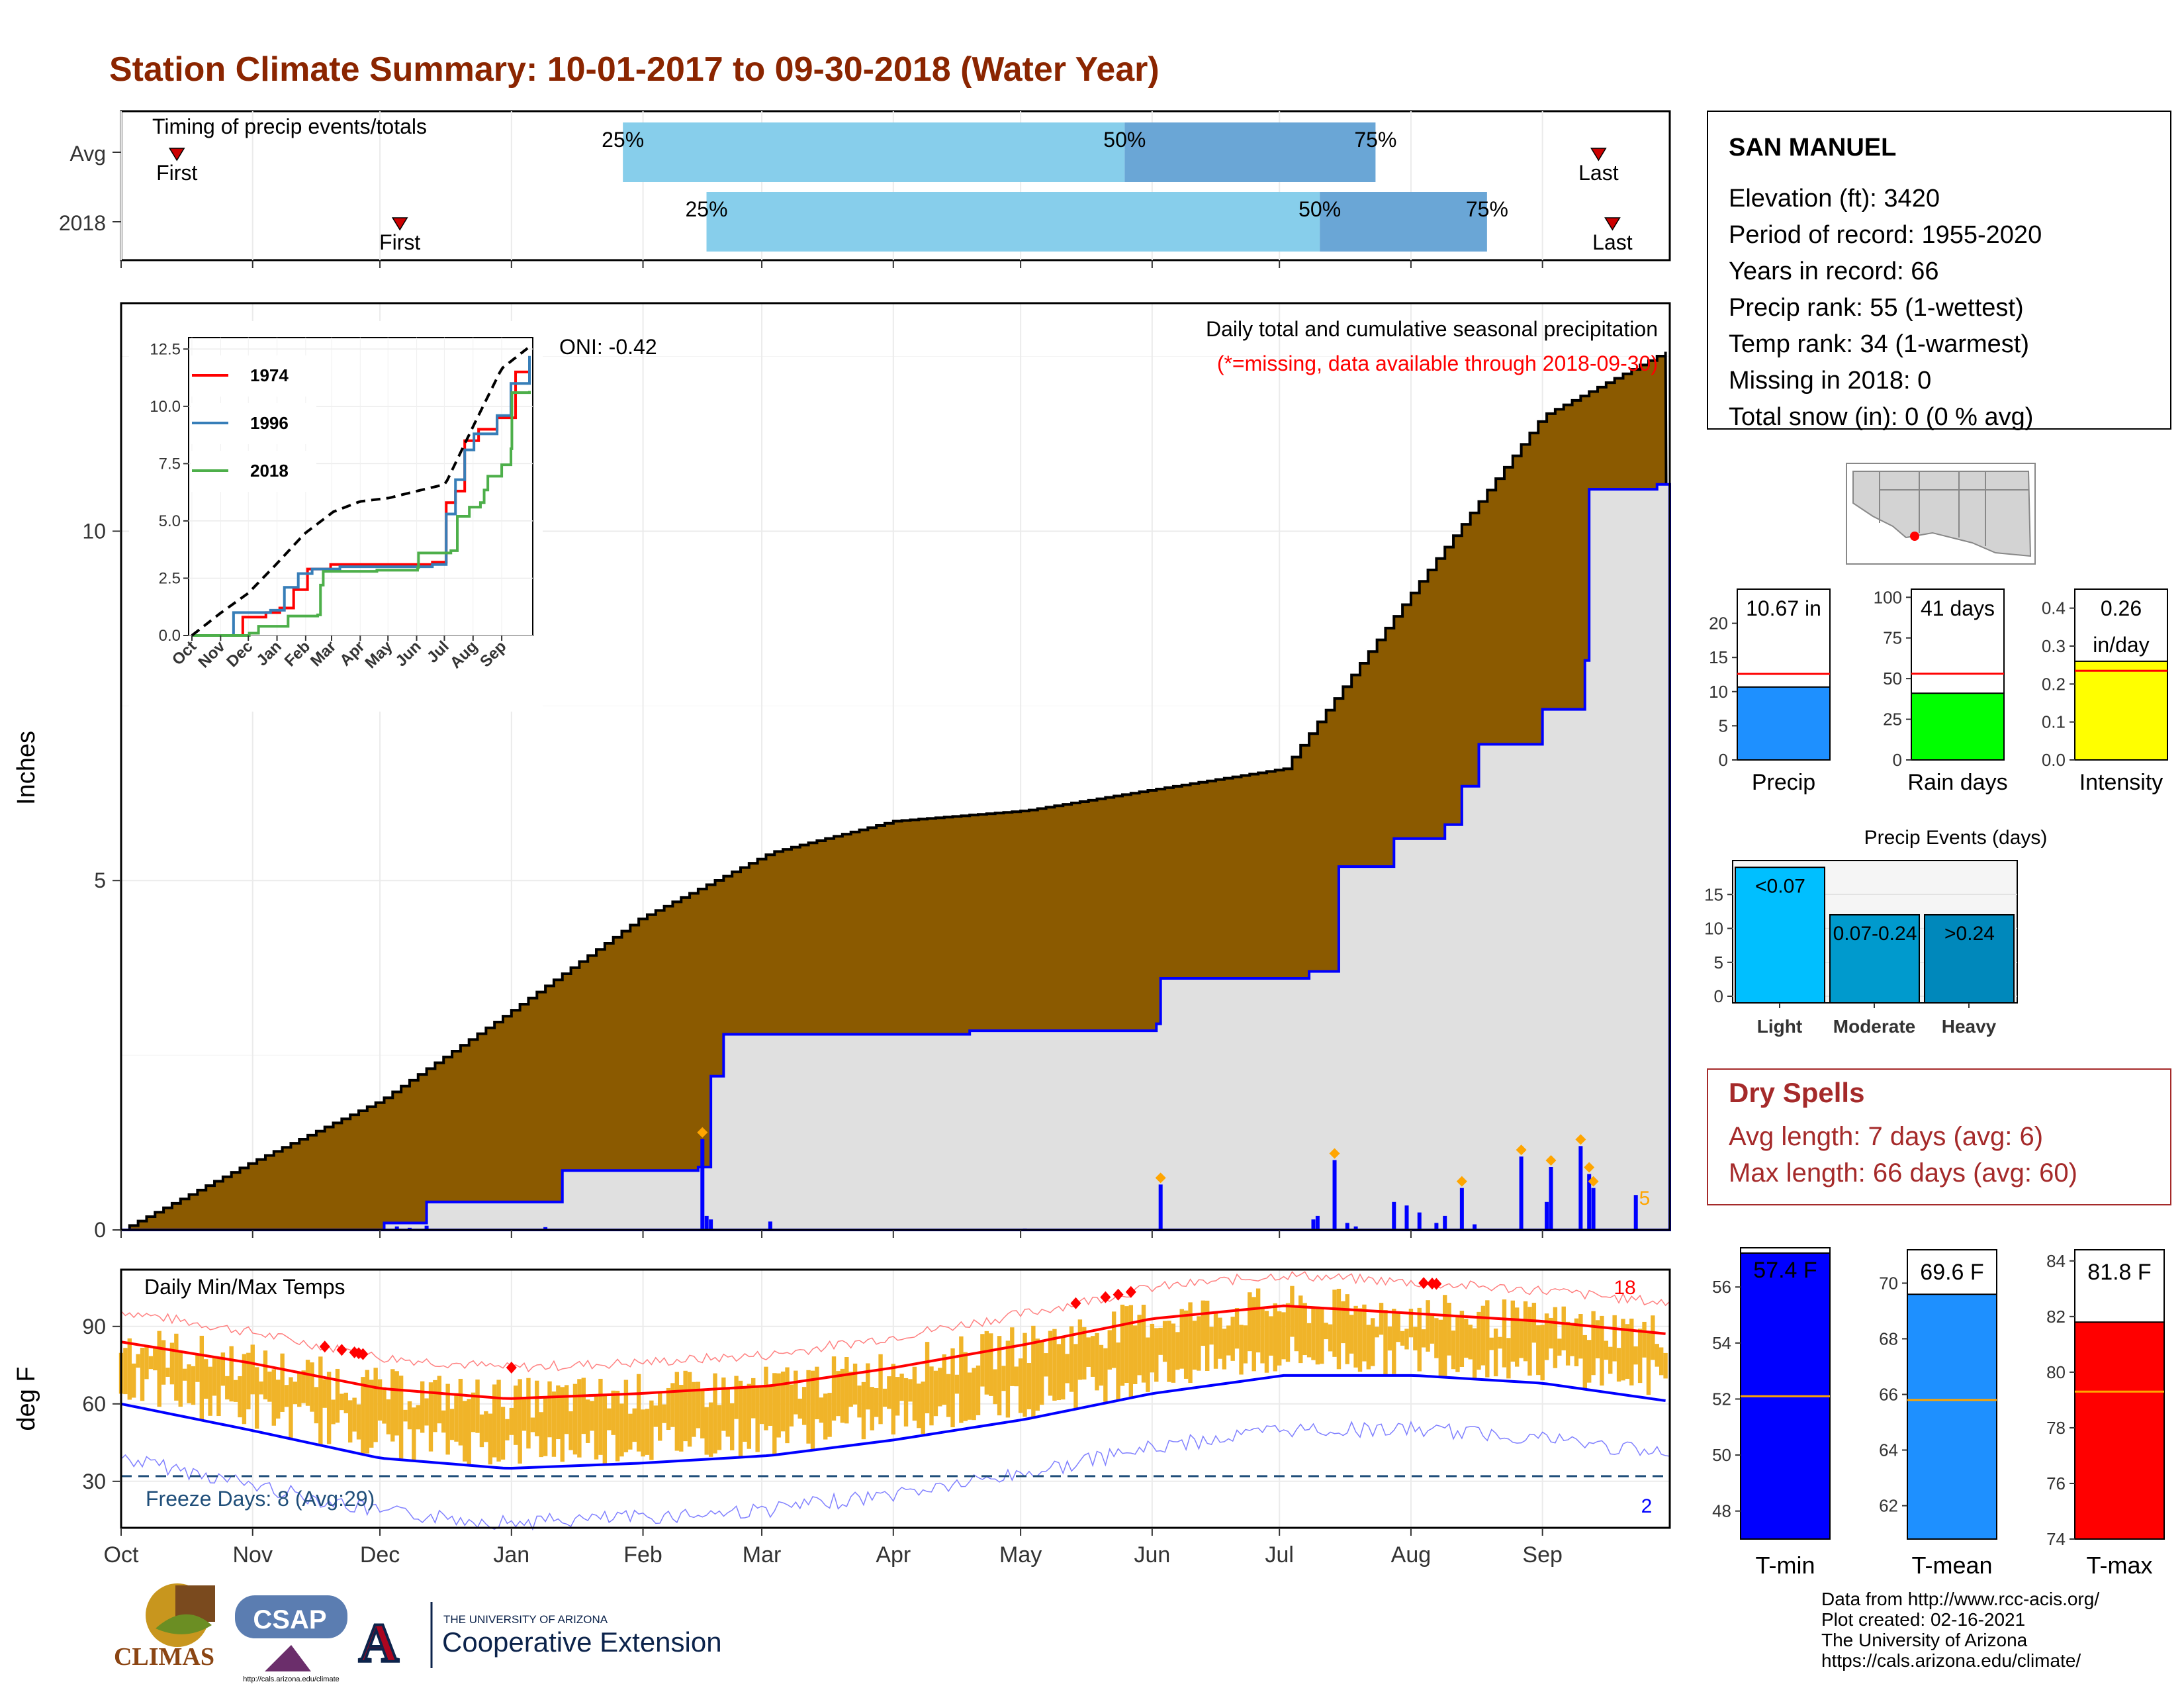  Describe the element at coordinates (380, 1555) in the screenshot. I see `month-label: Dec` at that location.